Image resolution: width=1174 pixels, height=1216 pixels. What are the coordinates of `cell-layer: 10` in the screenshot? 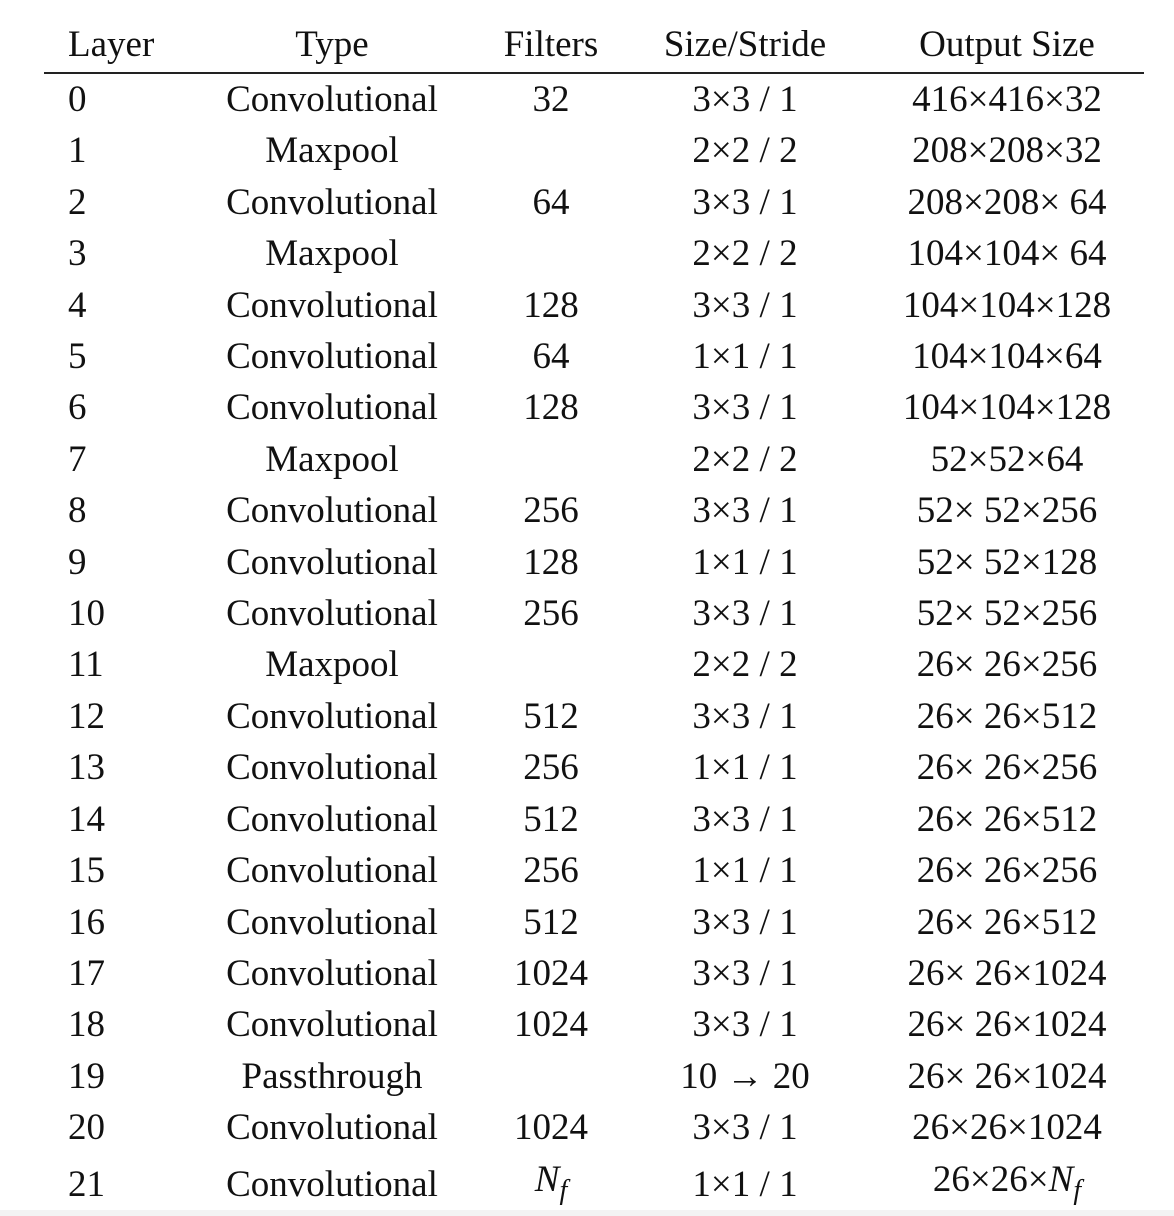 It's located at (86, 614).